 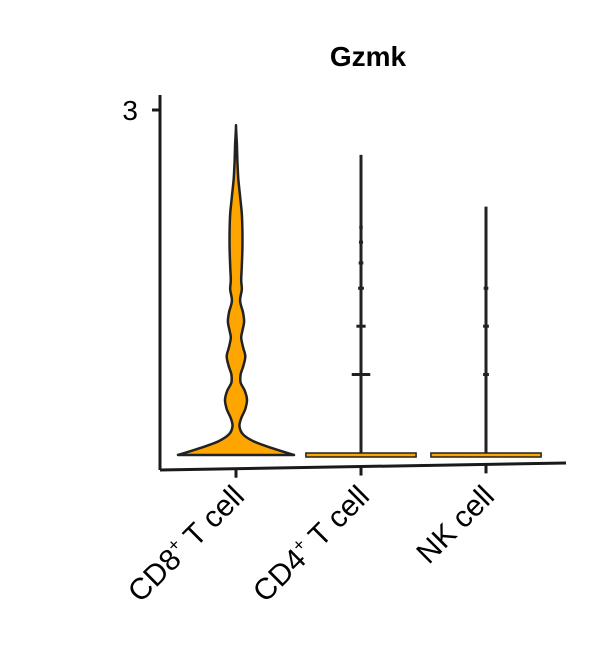 What do you see at coordinates (186, 543) in the screenshot?
I see `x-tick-label: CD8+ T cell` at bounding box center [186, 543].